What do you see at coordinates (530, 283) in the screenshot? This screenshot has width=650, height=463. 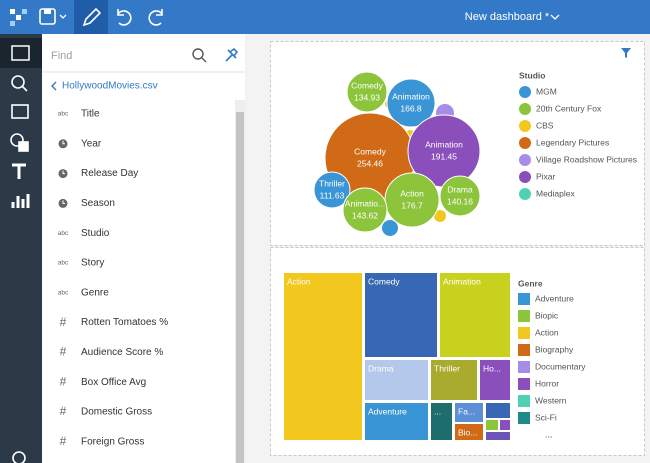 I see `legend-title: Genre` at bounding box center [530, 283].